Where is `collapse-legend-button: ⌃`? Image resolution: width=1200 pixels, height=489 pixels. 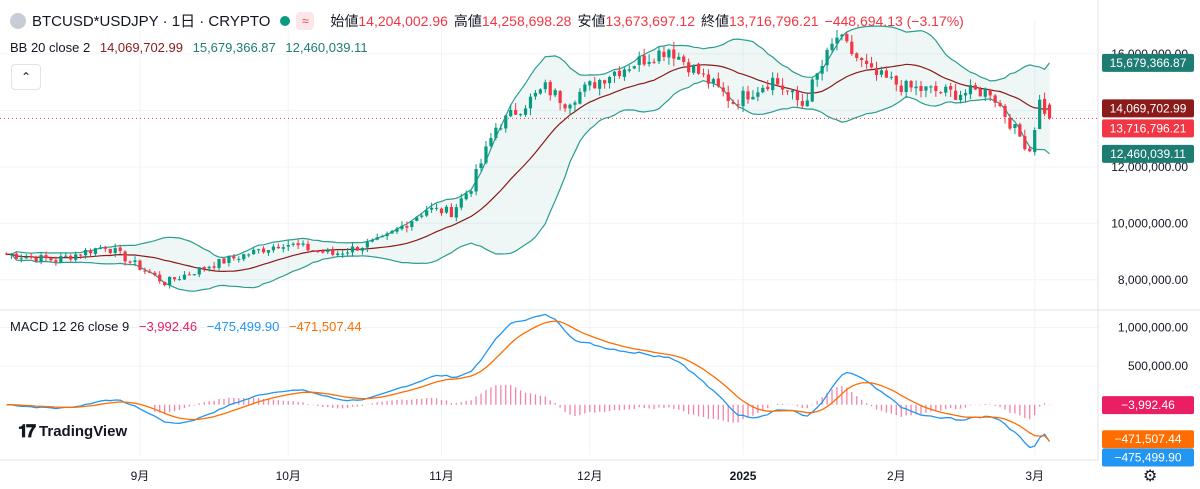 collapse-legend-button: ⌃ is located at coordinates (26, 77).